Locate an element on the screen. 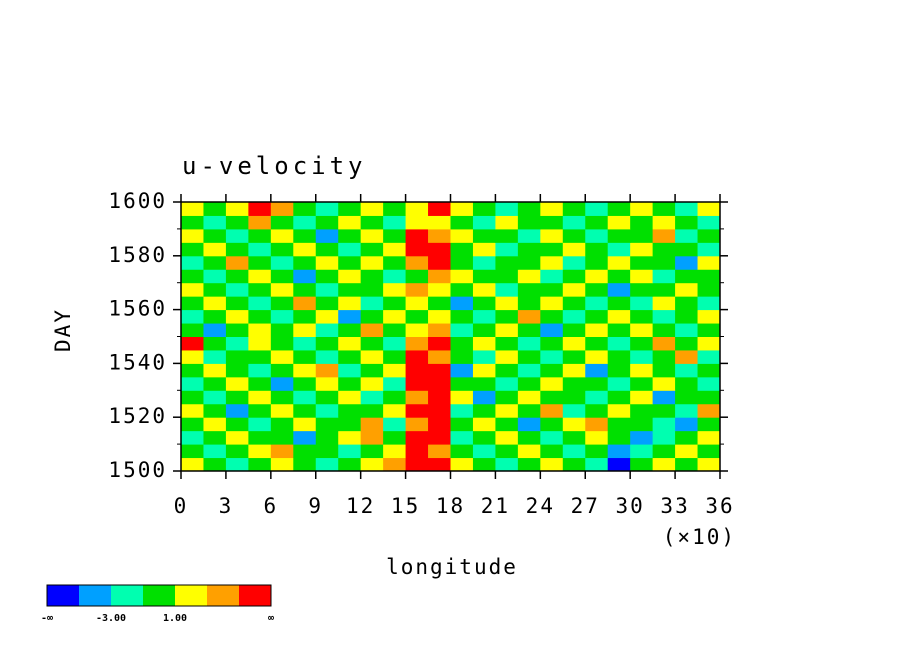 The height and width of the screenshot is (654, 904). x-tick-label: 21 is located at coordinates (495, 506).